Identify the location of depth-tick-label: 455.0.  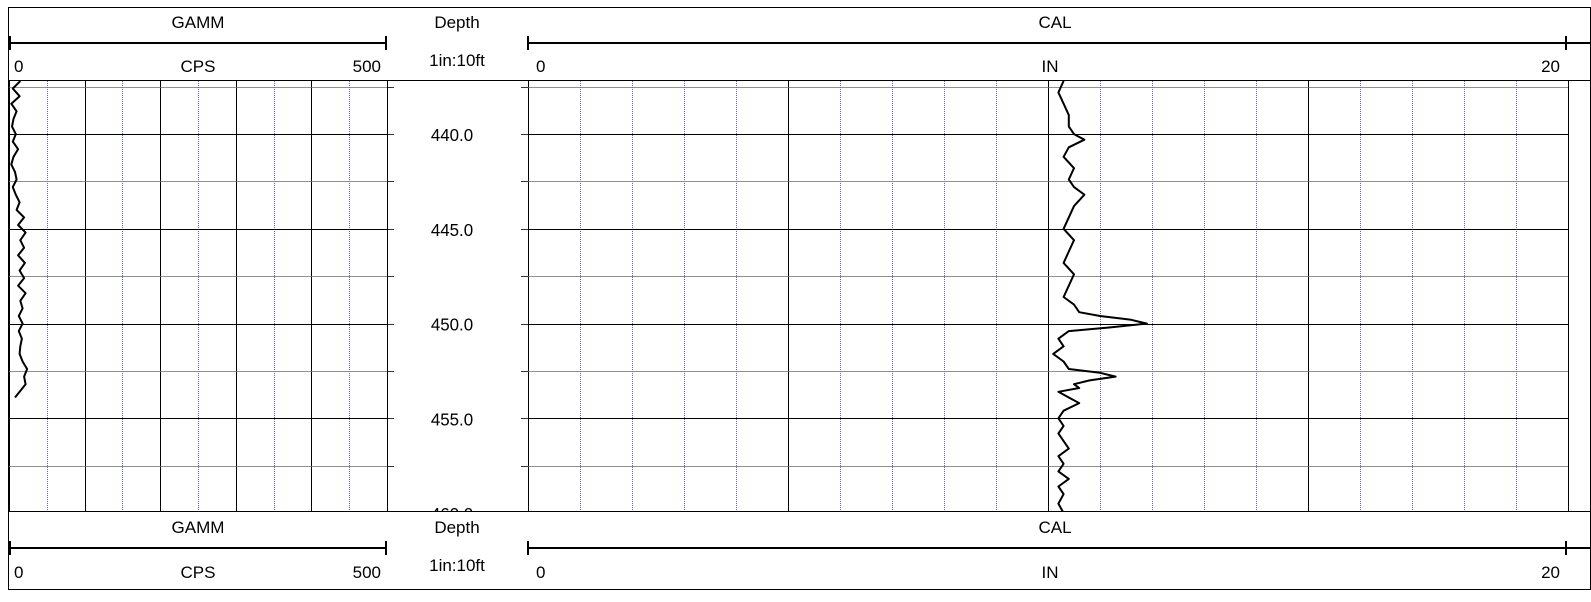
(452, 419).